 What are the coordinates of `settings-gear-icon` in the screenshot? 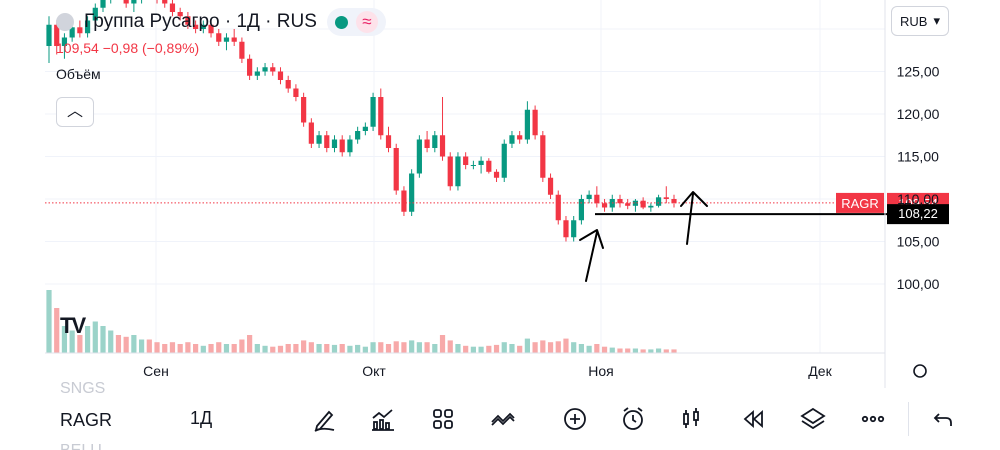 It's located at (920, 371).